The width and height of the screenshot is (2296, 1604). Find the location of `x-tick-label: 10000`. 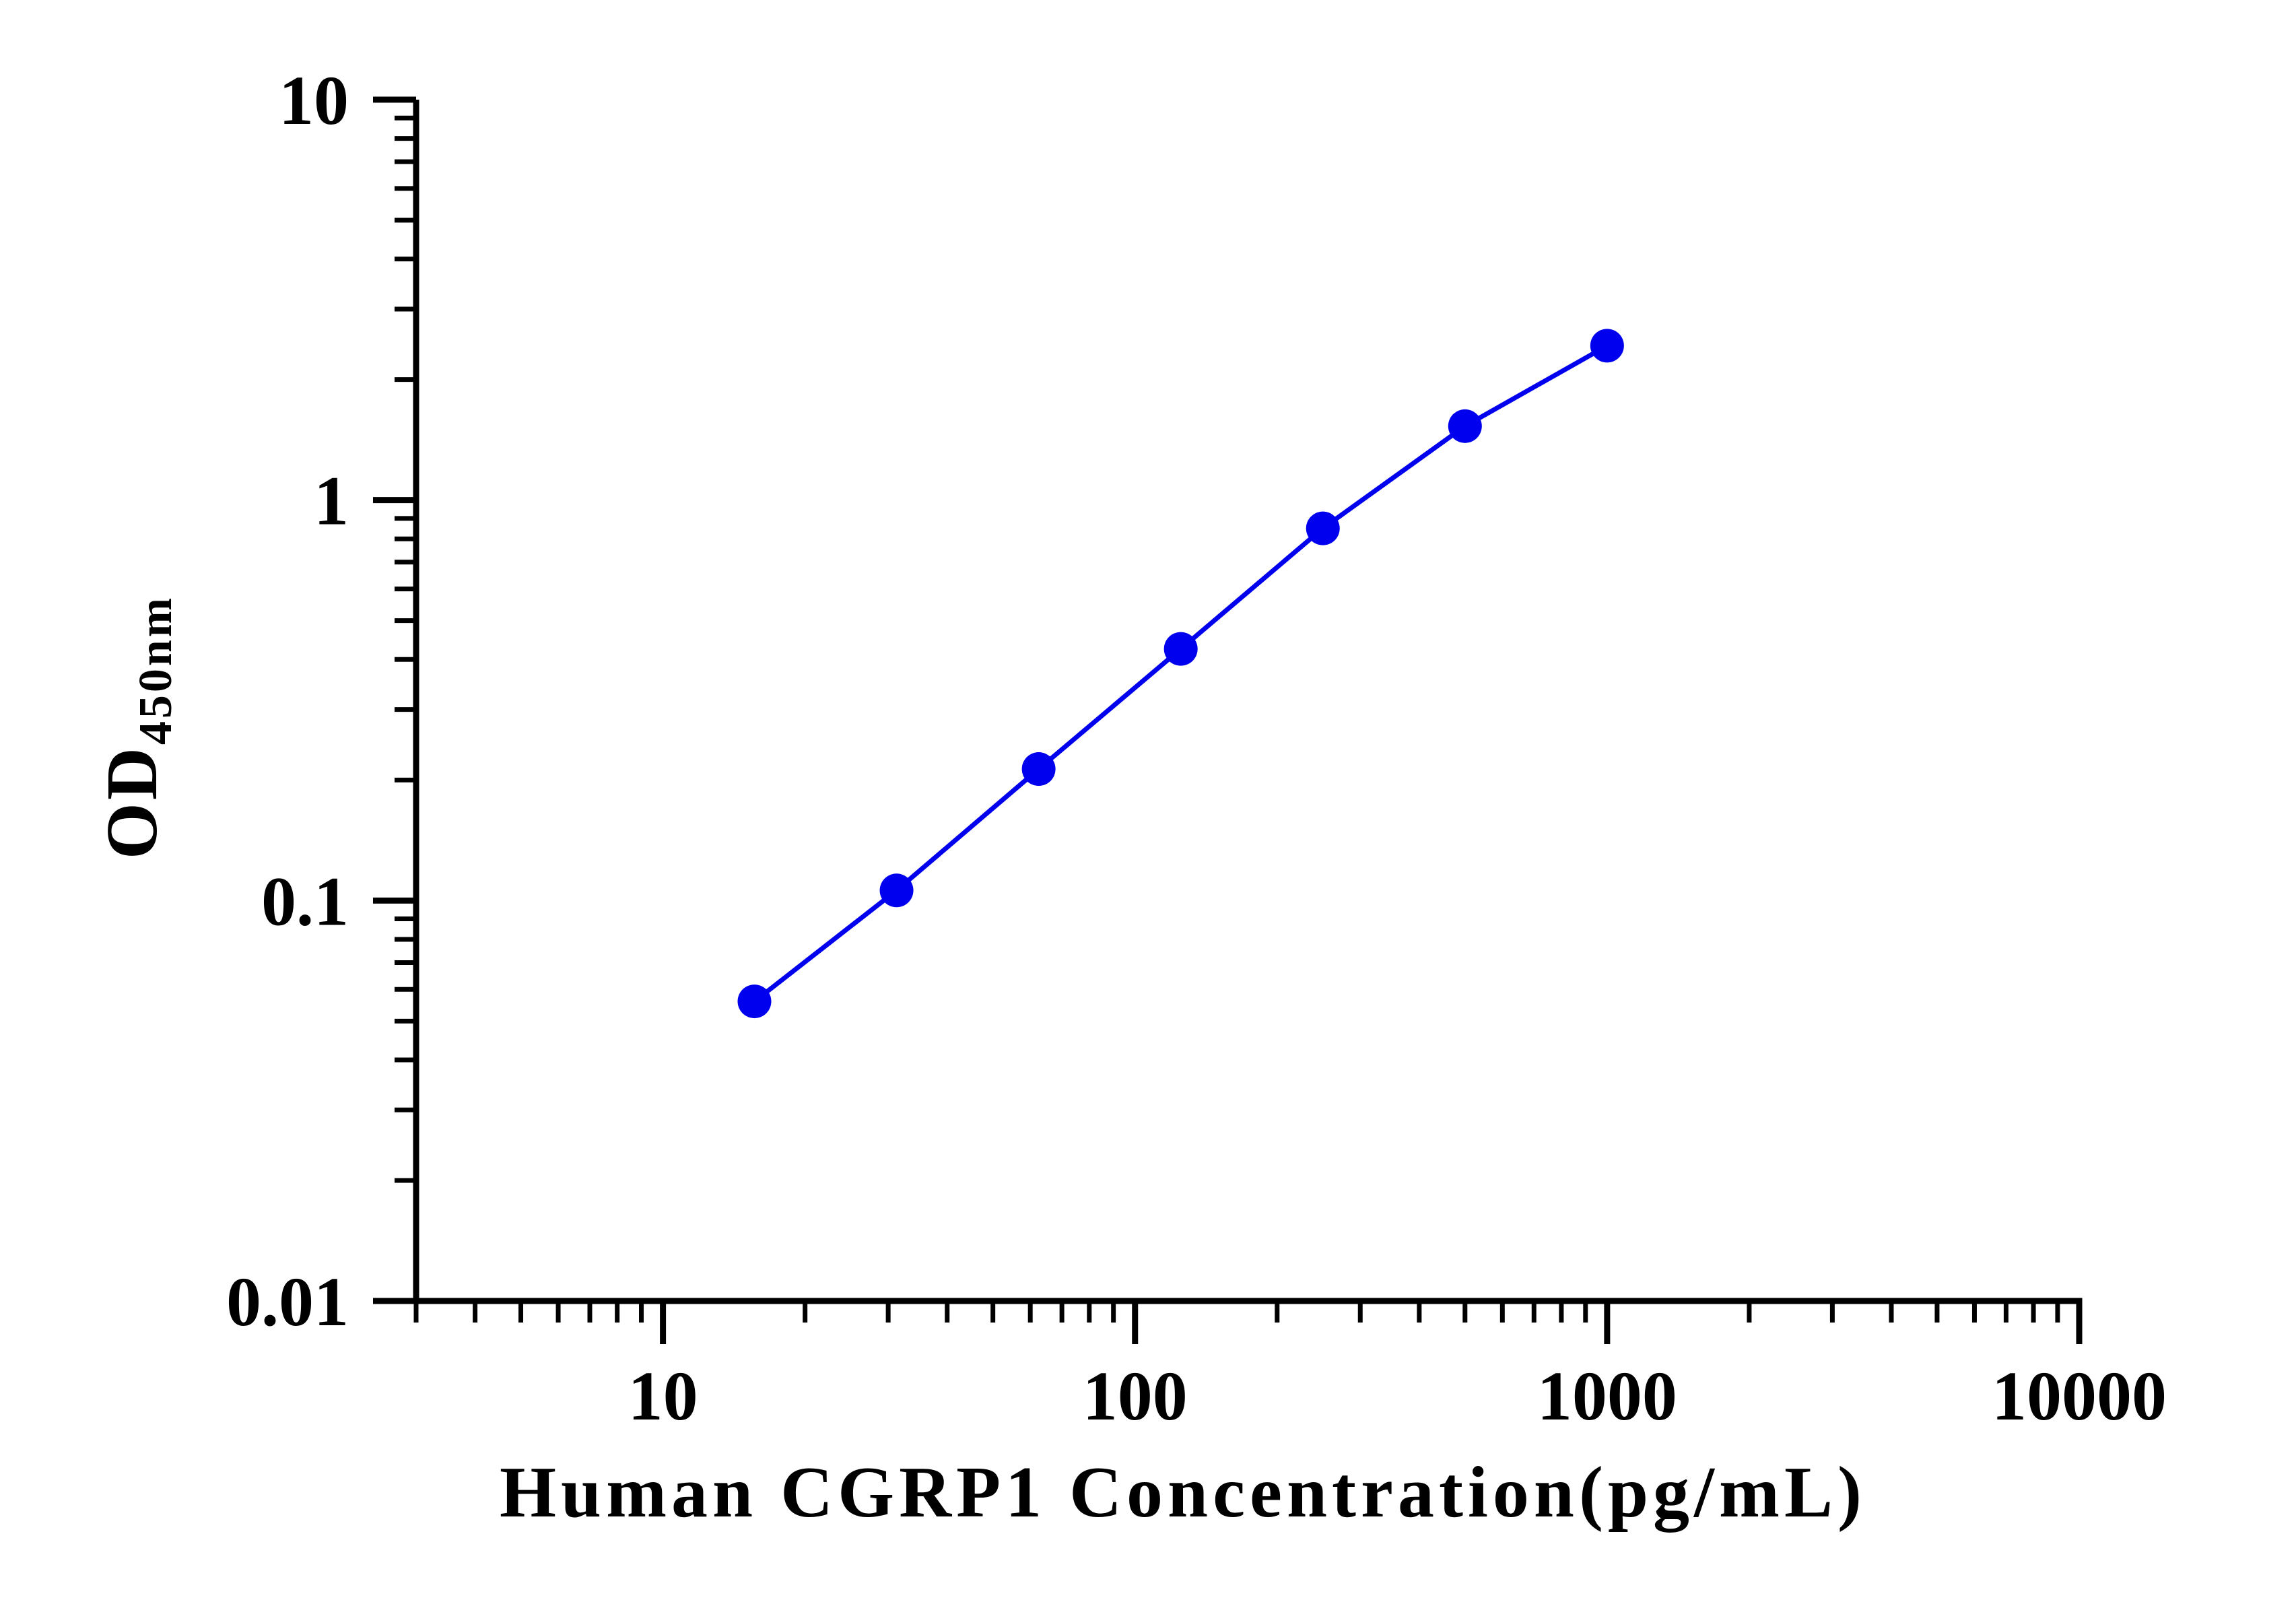

x-tick-label: 10000 is located at coordinates (2079, 1397).